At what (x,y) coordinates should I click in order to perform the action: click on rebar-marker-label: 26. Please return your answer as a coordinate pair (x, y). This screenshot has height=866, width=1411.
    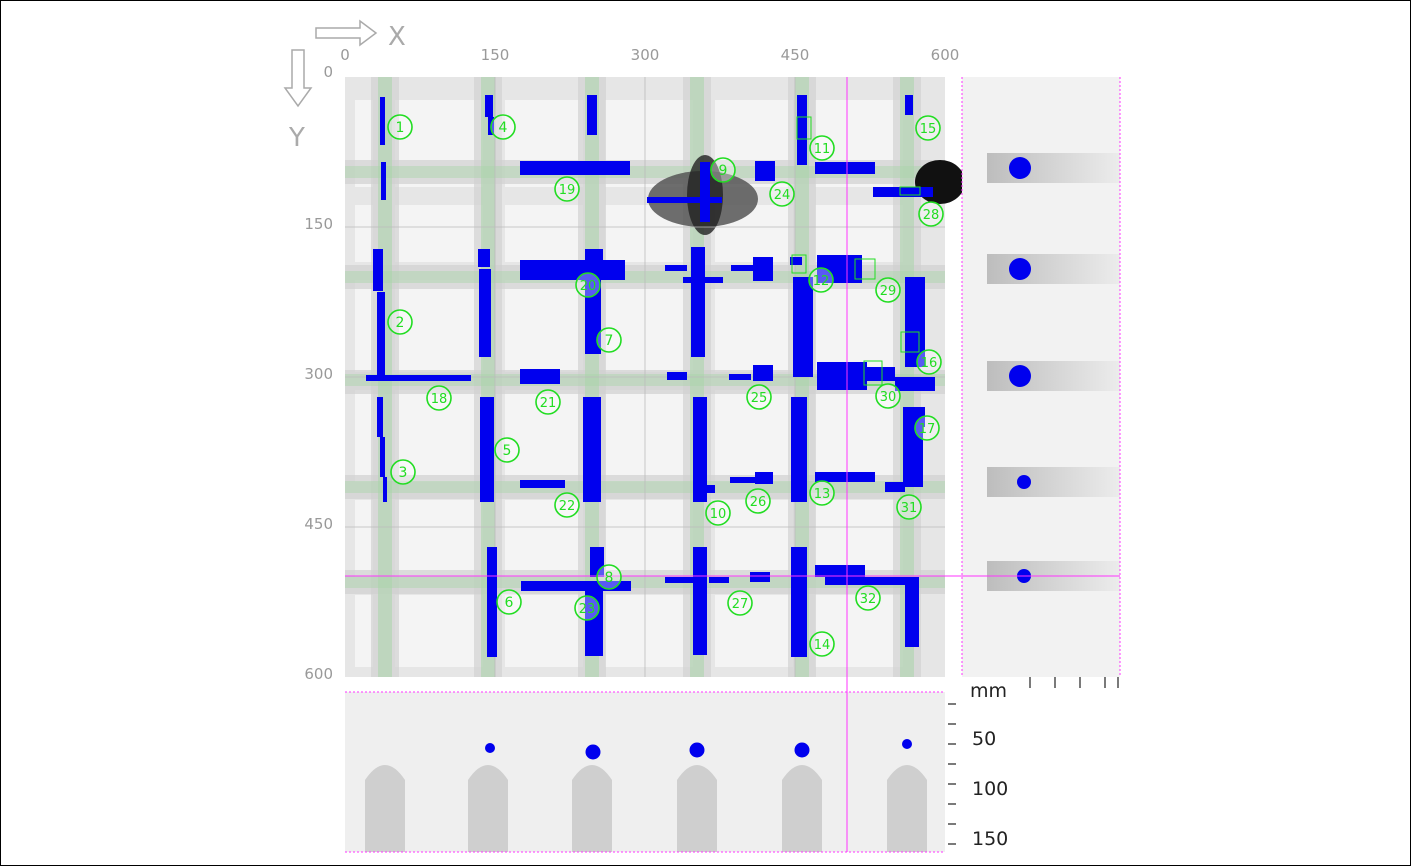
    Looking at the image, I should click on (758, 502).